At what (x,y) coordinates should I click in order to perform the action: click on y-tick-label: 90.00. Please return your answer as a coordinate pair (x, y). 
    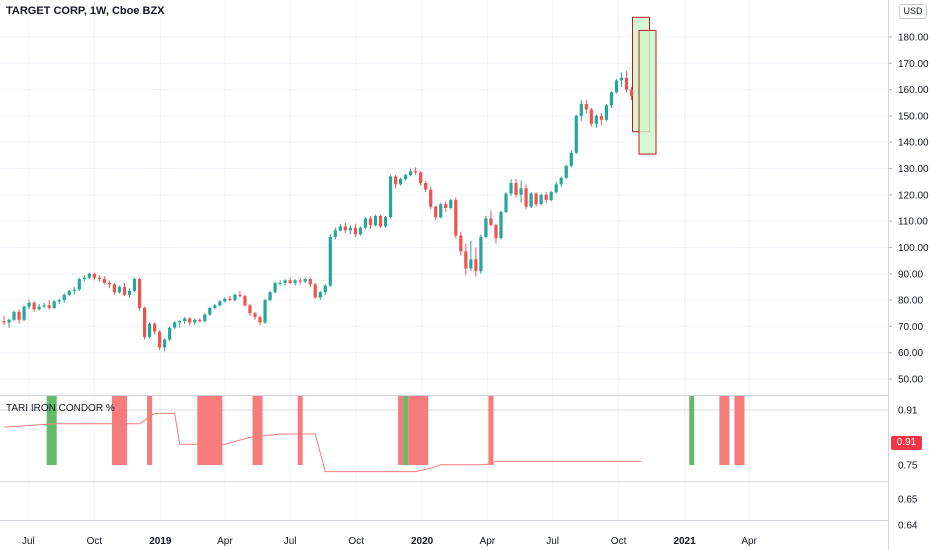
    Looking at the image, I should click on (910, 274).